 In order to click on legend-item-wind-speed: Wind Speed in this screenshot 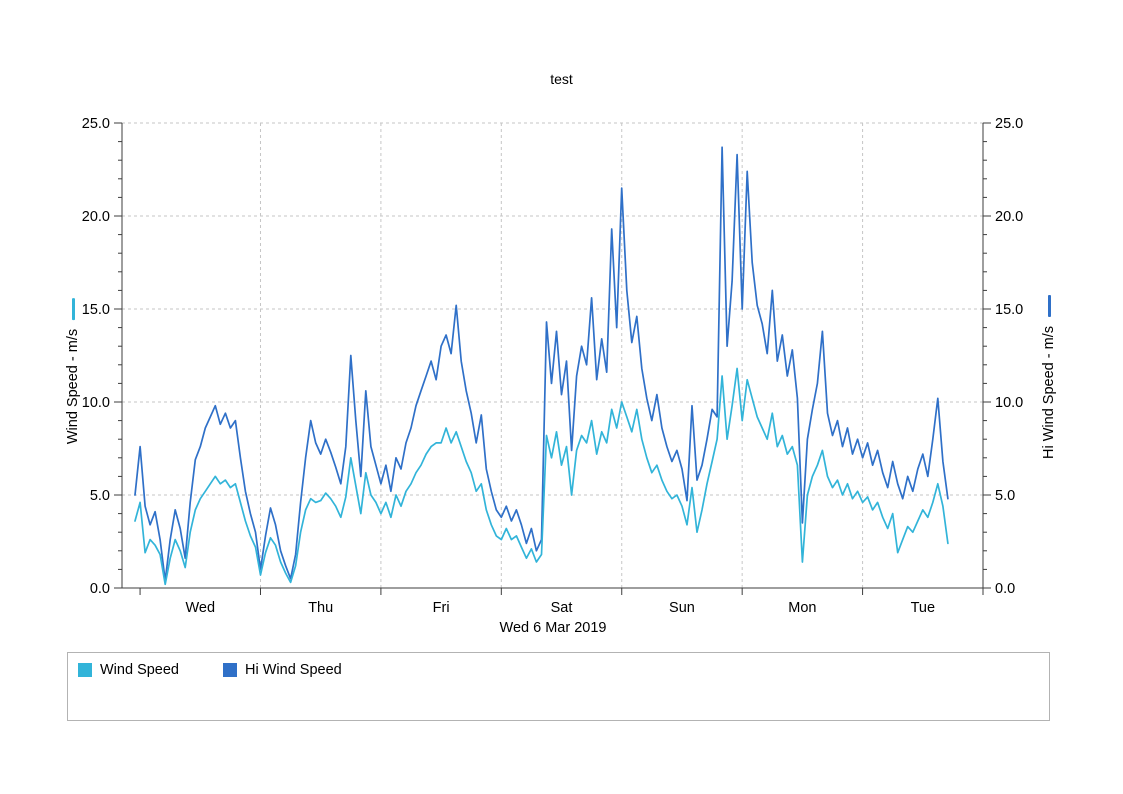, I will do `click(128, 670)`.